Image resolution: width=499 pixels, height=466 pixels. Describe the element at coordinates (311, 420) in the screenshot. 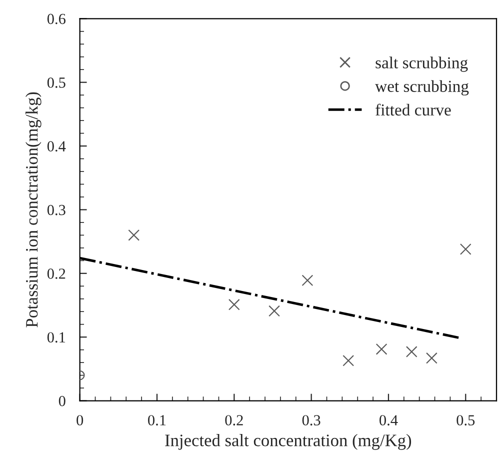

I see `x-tick-label: 0.3` at that location.